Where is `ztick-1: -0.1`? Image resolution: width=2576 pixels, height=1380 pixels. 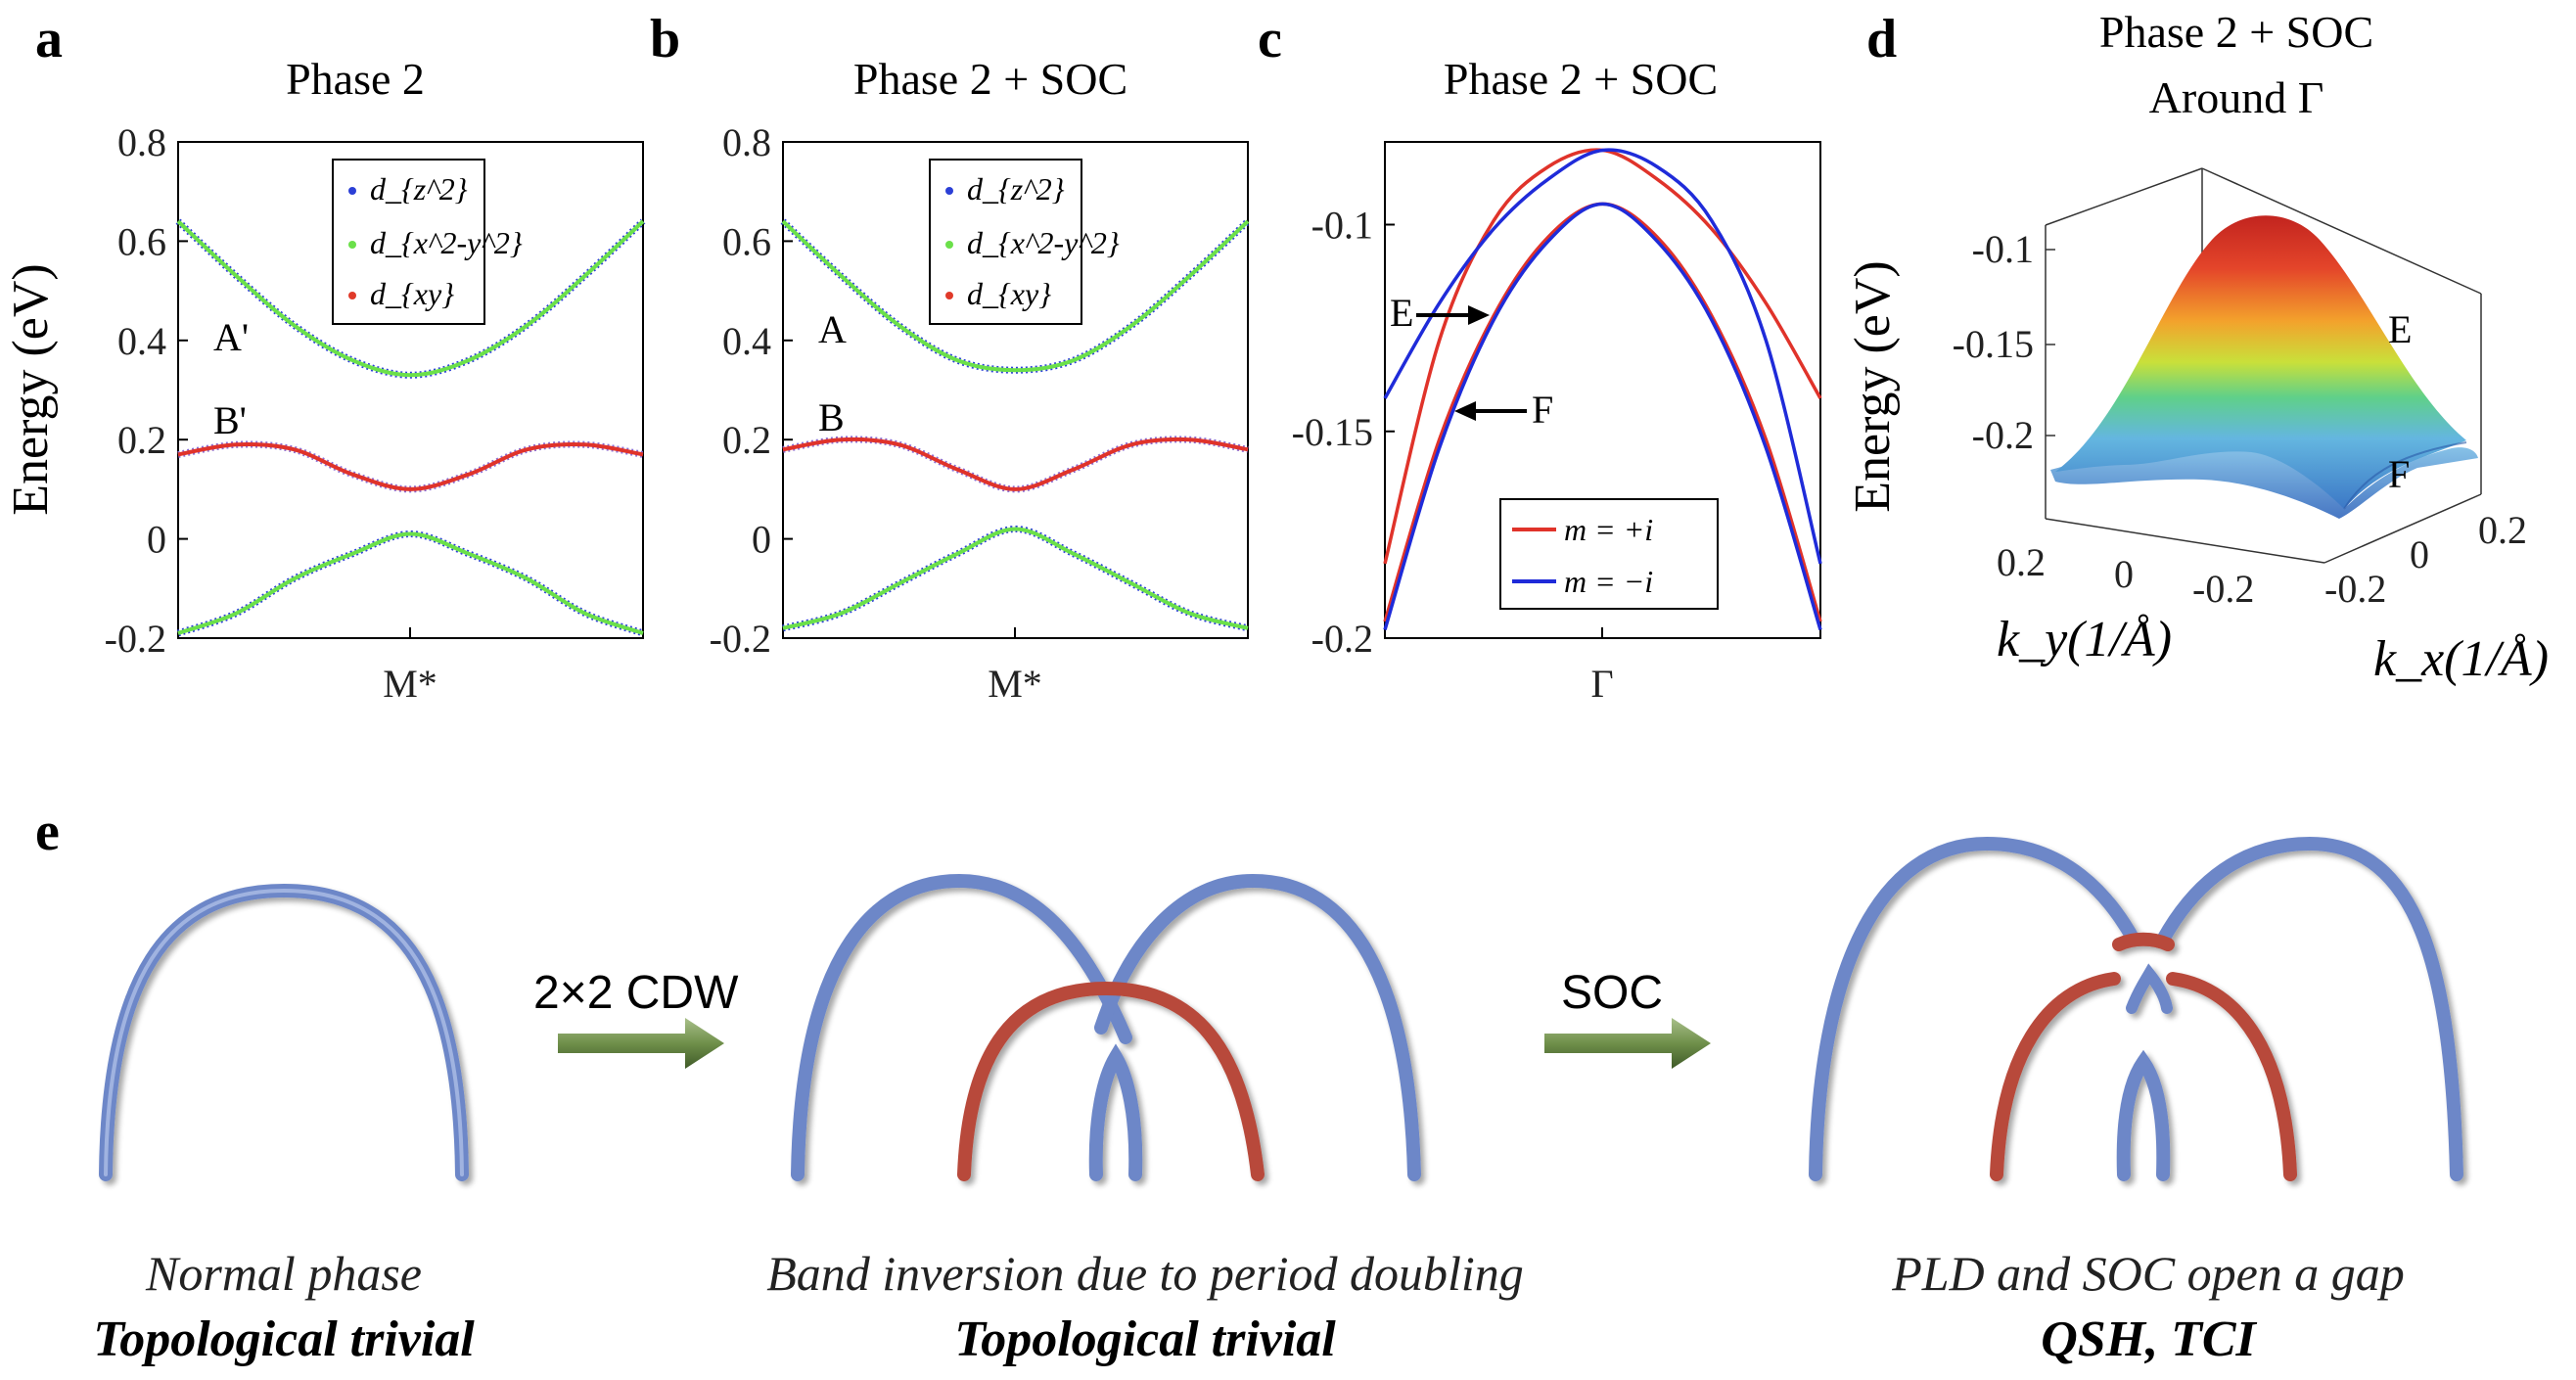 ztick-1: -0.1 is located at coordinates (2003, 249).